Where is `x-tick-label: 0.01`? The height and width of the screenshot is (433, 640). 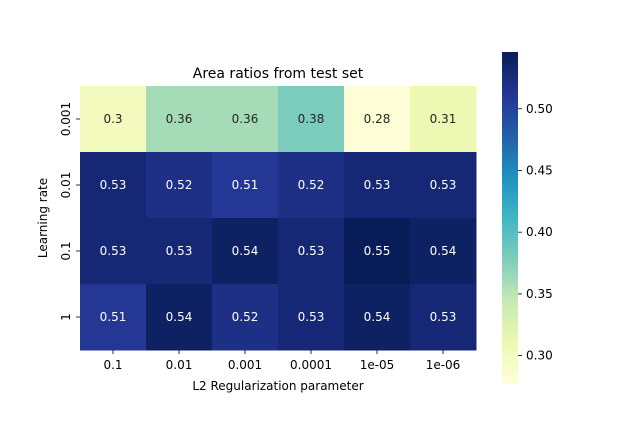 x-tick-label: 0.01 is located at coordinates (179, 365).